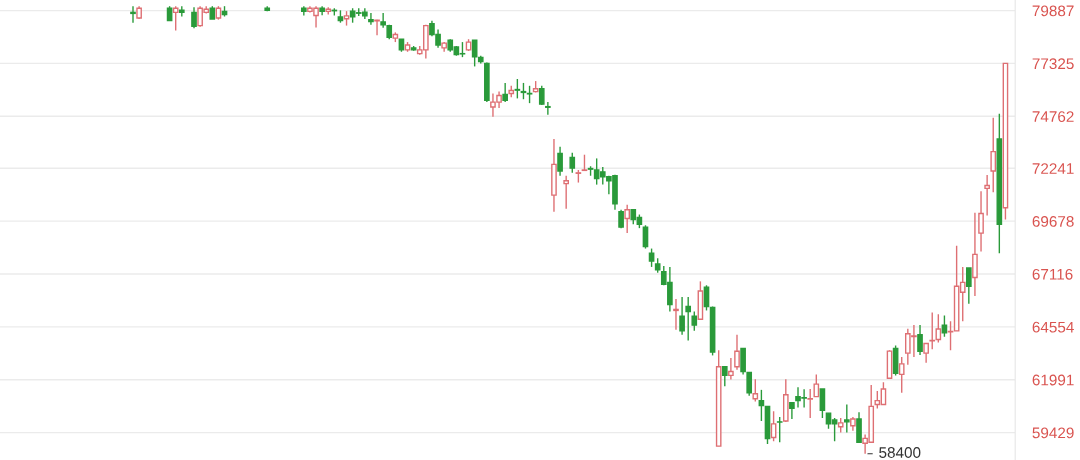  I want to click on annotation: 58400, so click(900, 452).